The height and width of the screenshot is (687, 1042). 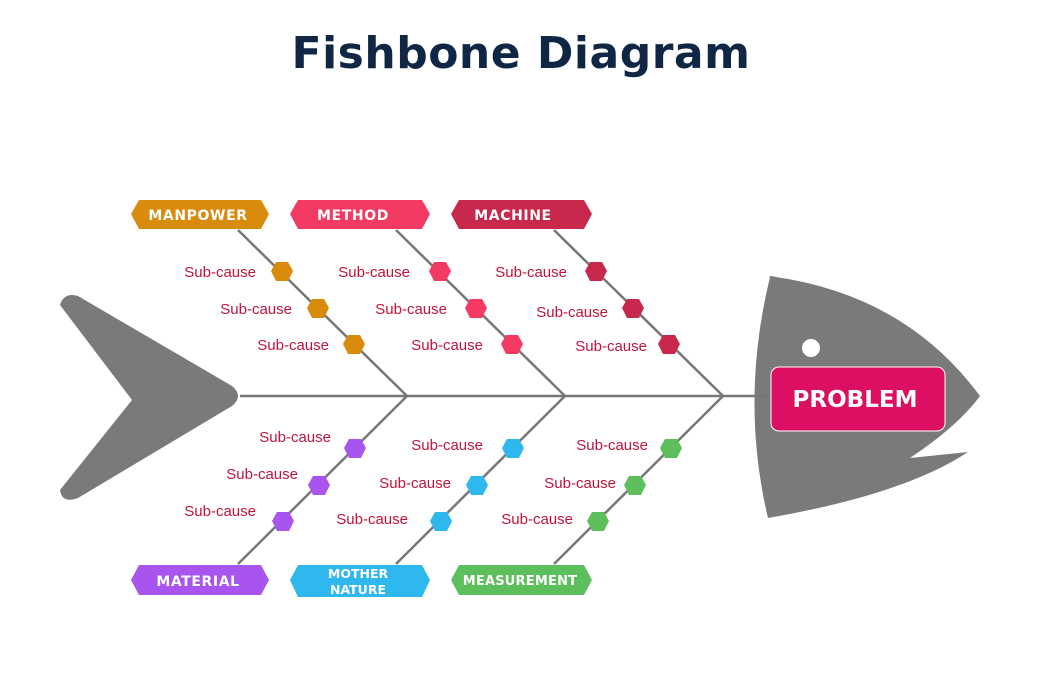 I want to click on problem-label: PROBLEM, so click(x=855, y=400).